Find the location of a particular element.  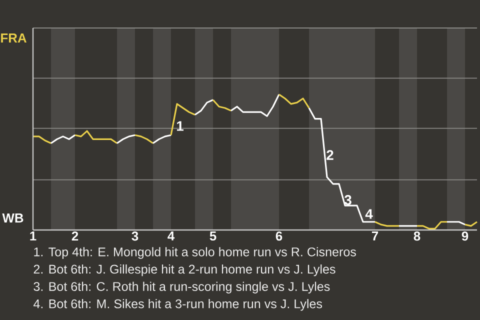

text: 1. Top 4th: E. Mongold hit a solo home run vs R. Cisneros is located at coordinates (195, 253).